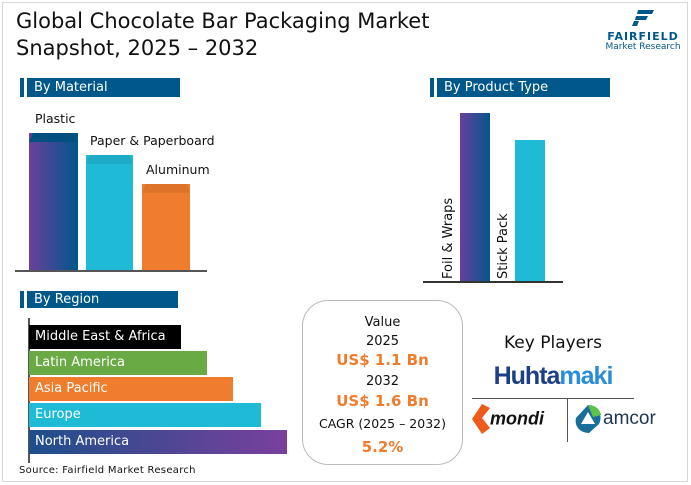 This screenshot has width=691, height=485. I want to click on product-header: By Product Type, so click(520, 87).